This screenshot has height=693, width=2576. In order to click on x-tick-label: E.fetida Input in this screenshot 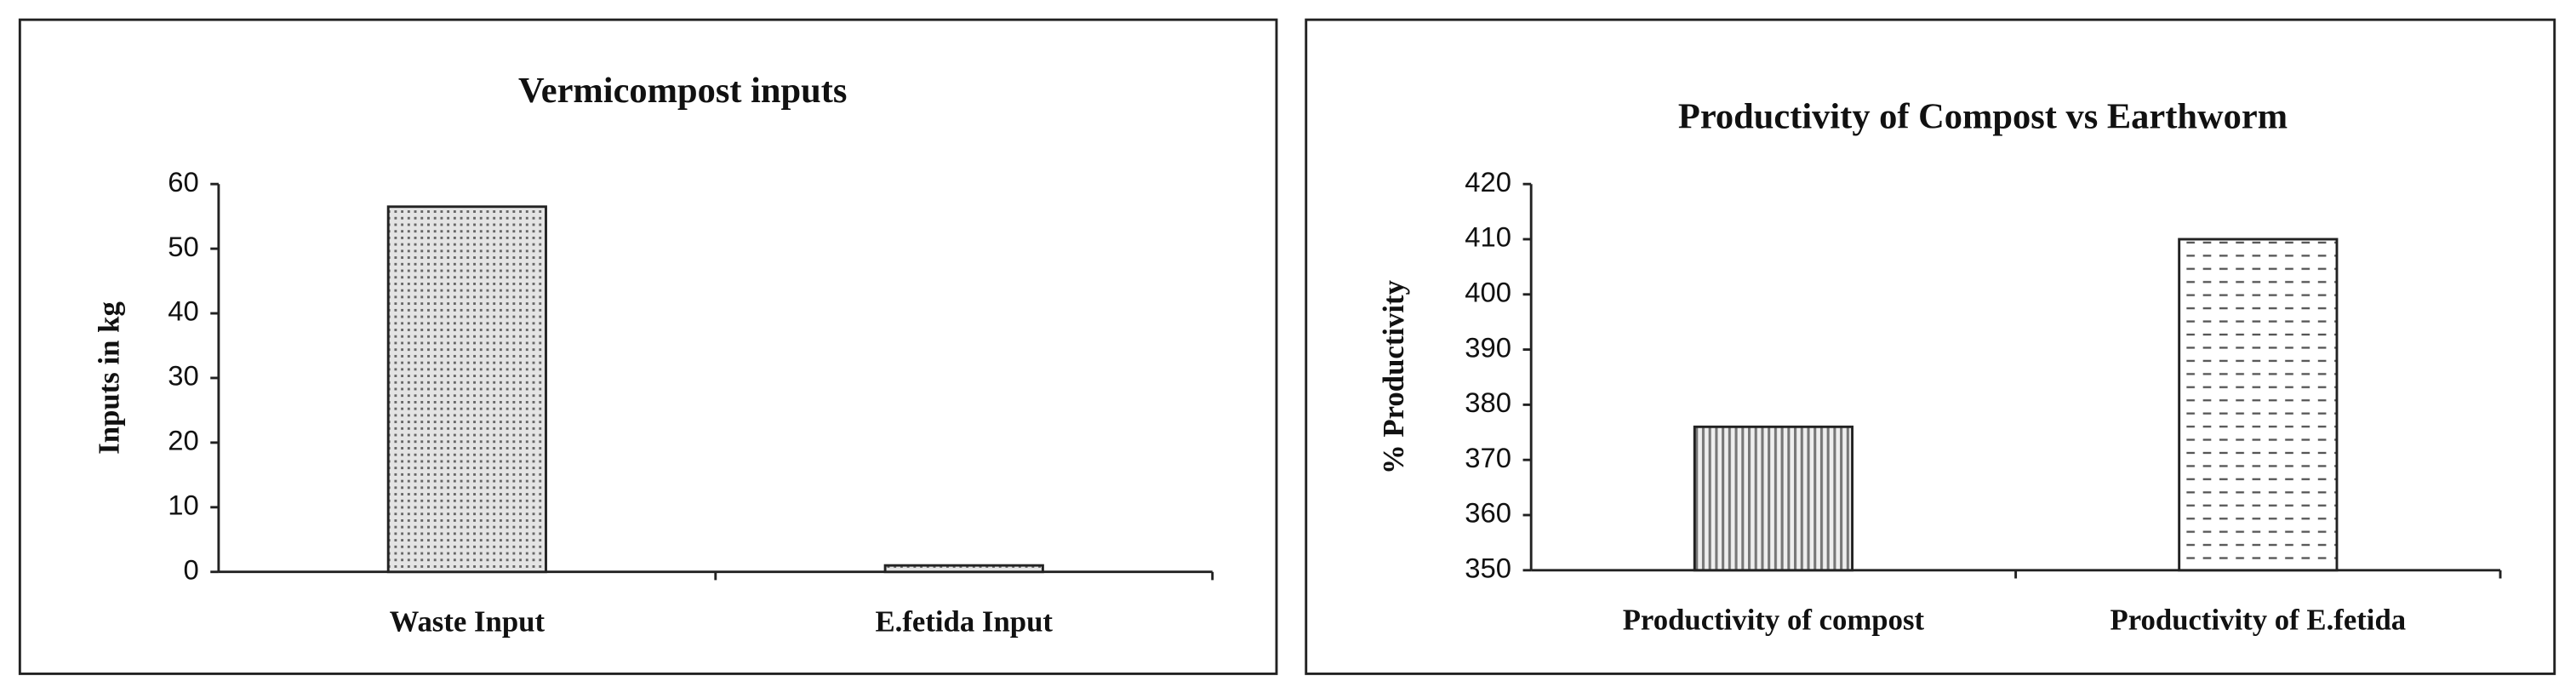, I will do `click(965, 621)`.